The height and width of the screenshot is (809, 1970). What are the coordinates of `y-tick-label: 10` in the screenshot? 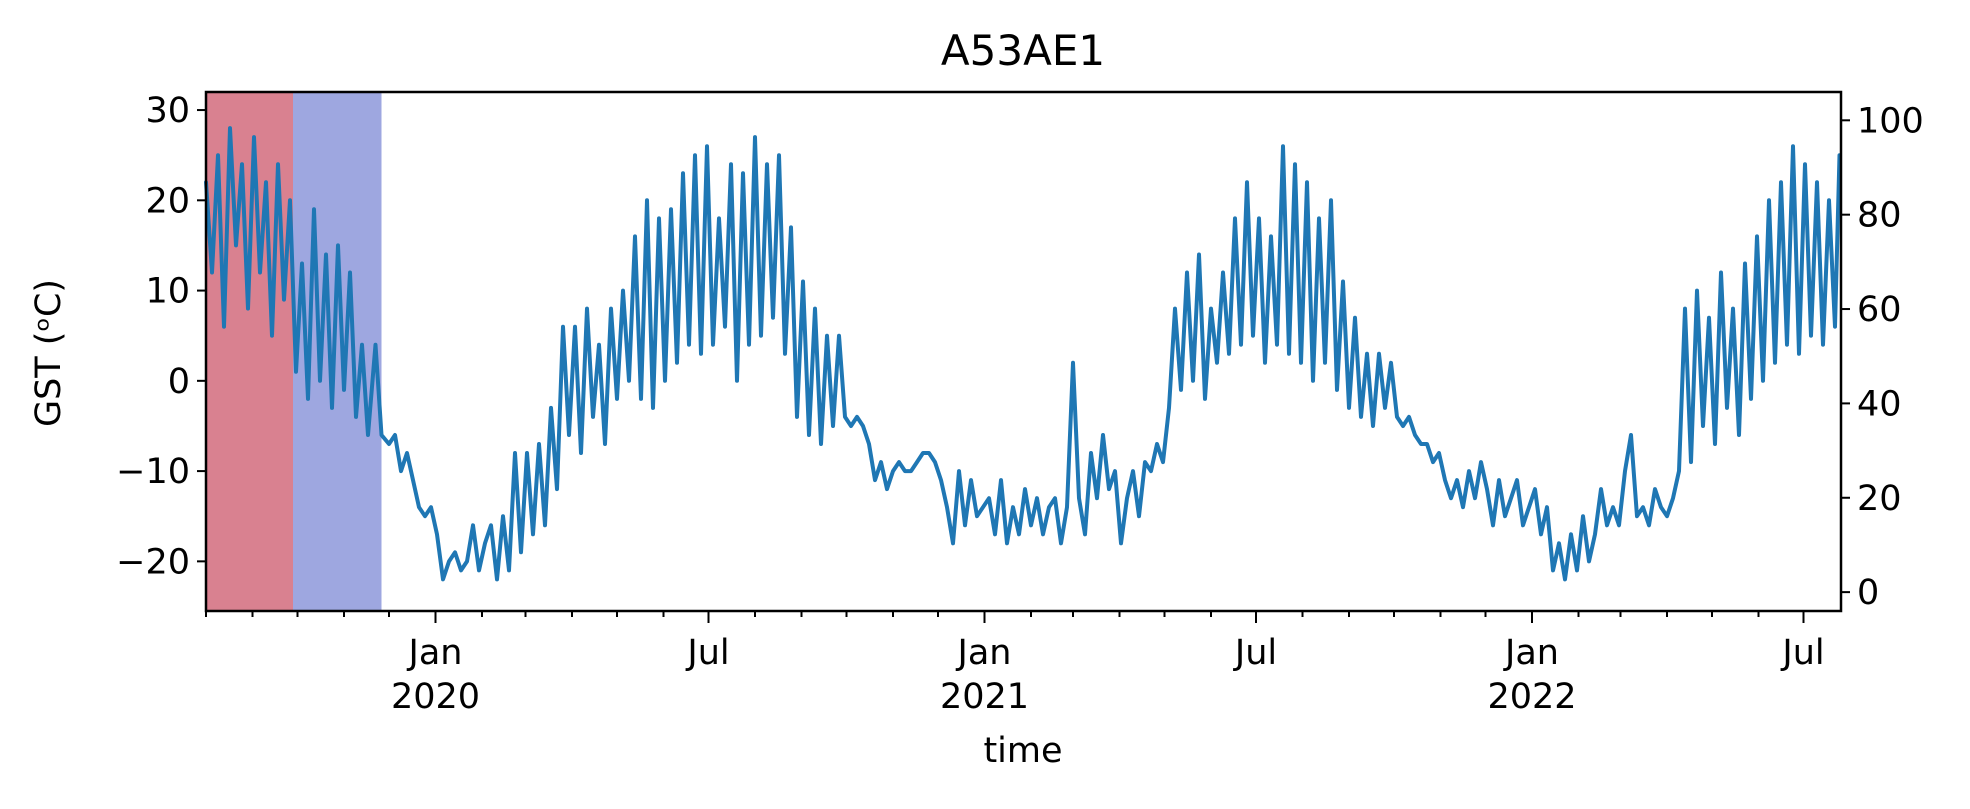 It's located at (167, 292).